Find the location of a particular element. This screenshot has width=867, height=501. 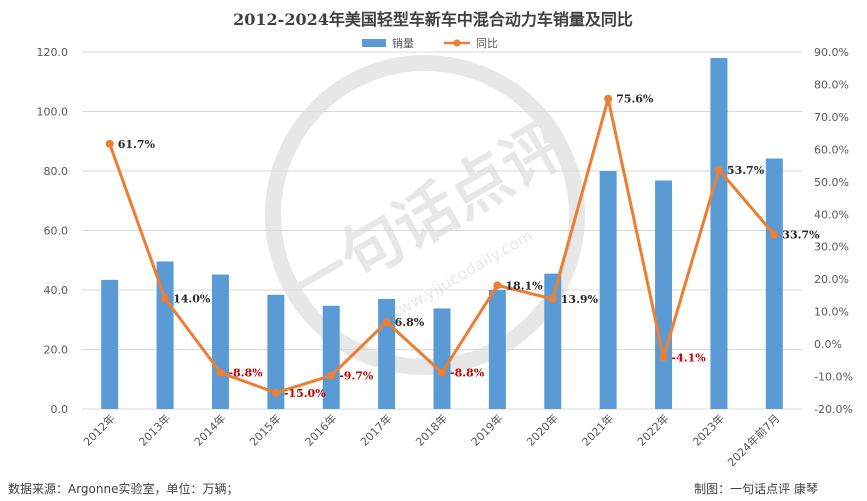

x-tick-label: 2023年 is located at coordinates (708, 429).